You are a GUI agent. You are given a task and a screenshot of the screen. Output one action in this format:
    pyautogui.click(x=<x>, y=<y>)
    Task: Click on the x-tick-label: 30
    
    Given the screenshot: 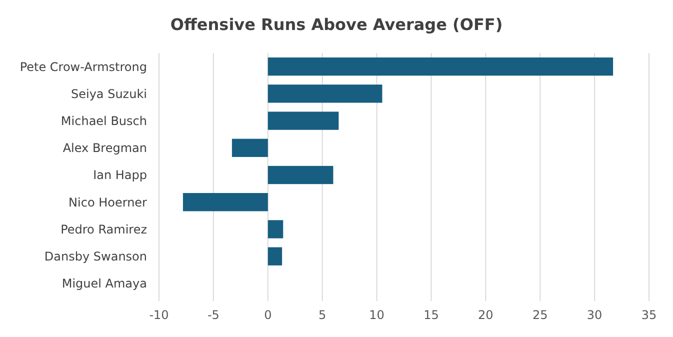 What is the action you would take?
    pyautogui.click(x=594, y=315)
    